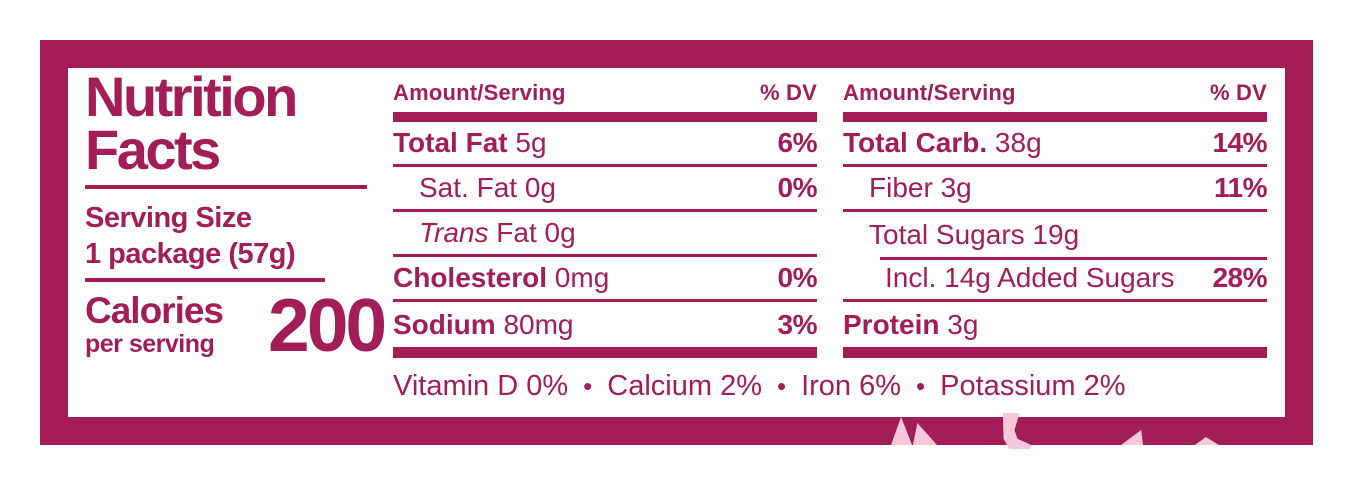 The image size is (1355, 485). What do you see at coordinates (1207, 441) in the screenshot?
I see `decor-leaf-shape` at bounding box center [1207, 441].